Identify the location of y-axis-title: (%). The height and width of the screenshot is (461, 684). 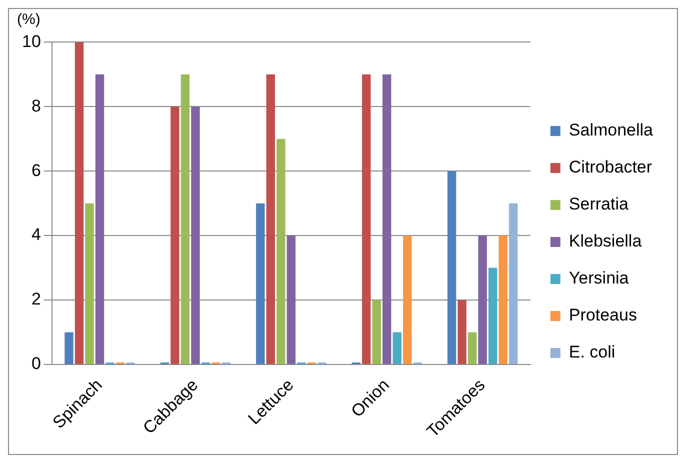
(28, 19).